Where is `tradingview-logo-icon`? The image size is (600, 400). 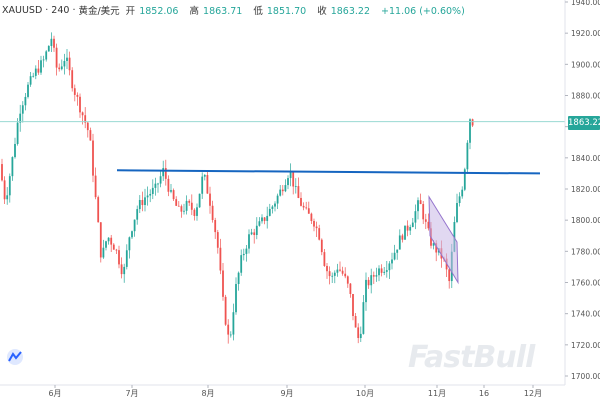 tradingview-logo-icon is located at coordinates (15, 357).